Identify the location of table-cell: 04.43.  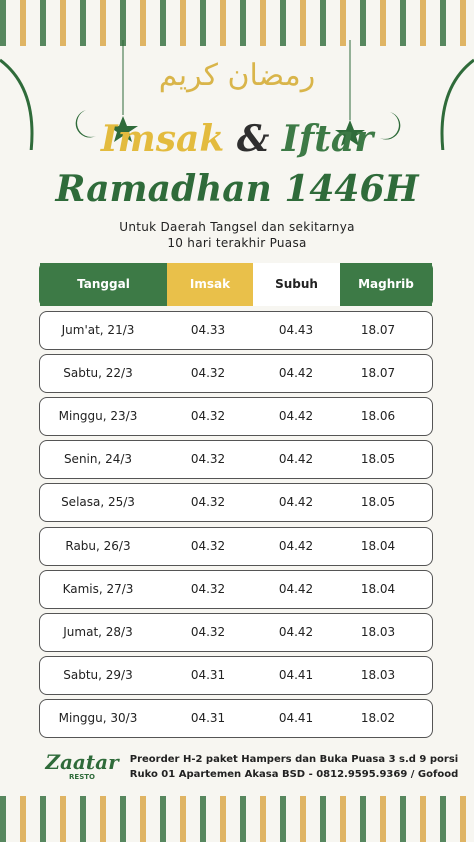
(296, 330).